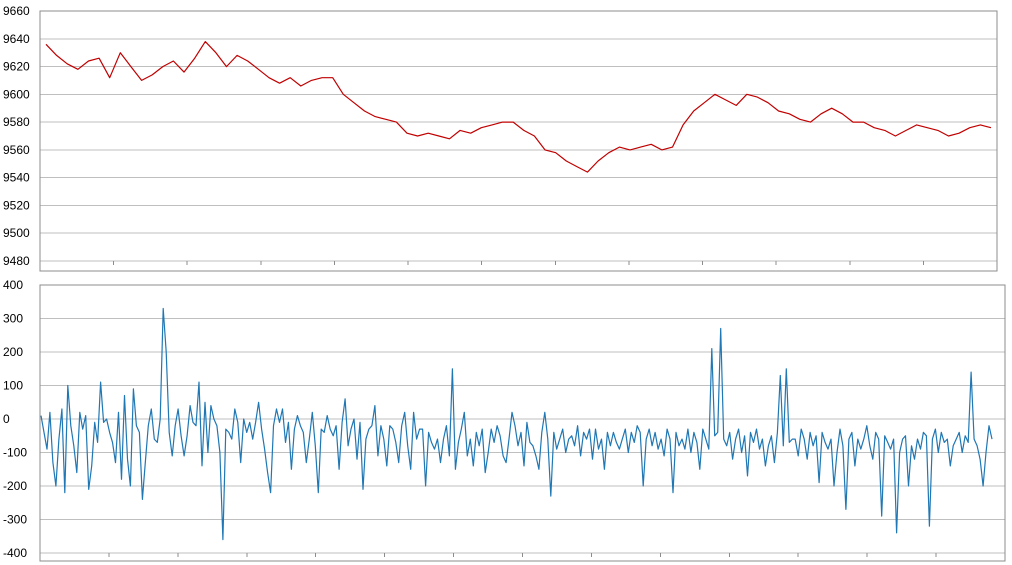 This screenshot has width=1012, height=565. What do you see at coordinates (15, 553) in the screenshot?
I see `change-chart-y-tick-label: -400` at bounding box center [15, 553].